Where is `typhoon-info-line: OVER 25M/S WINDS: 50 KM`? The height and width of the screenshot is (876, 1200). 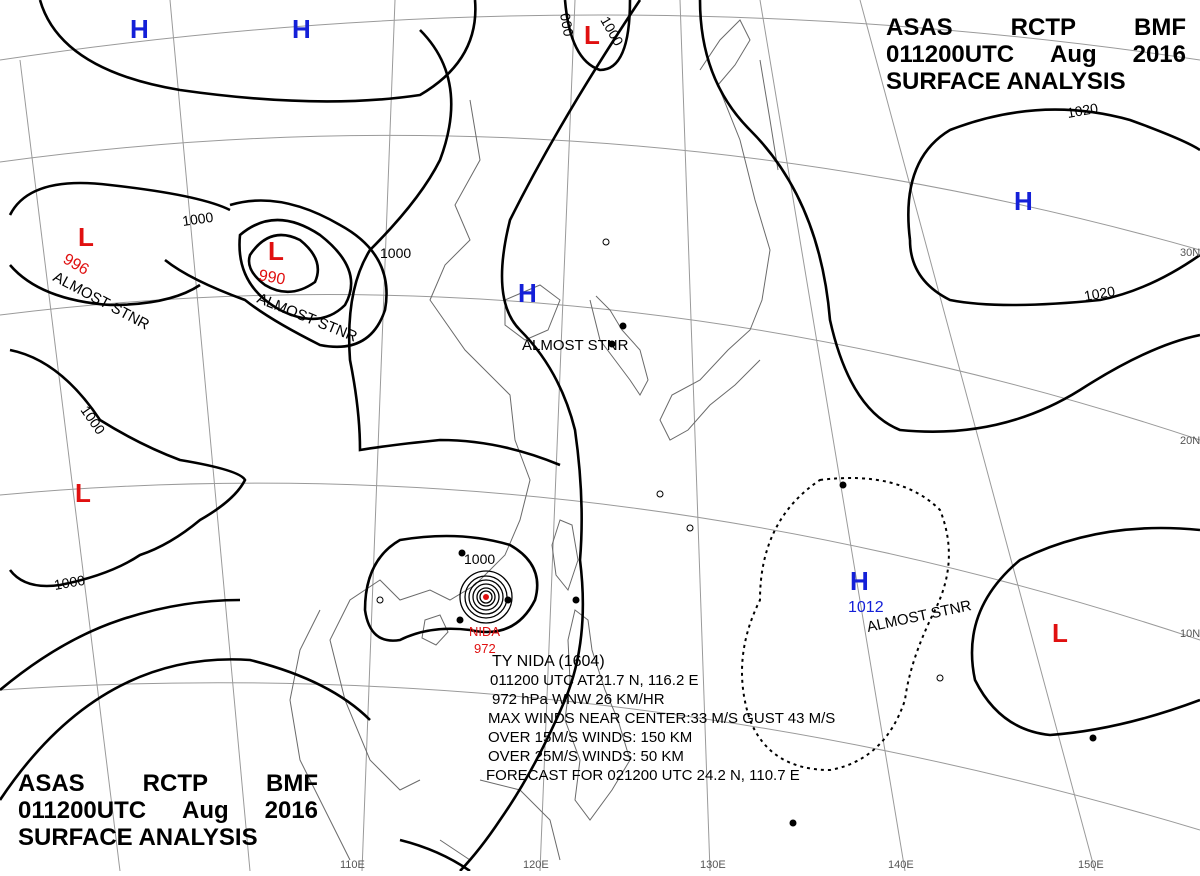 typhoon-info-line: OVER 25M/S WINDS: 50 KM is located at coordinates (586, 756).